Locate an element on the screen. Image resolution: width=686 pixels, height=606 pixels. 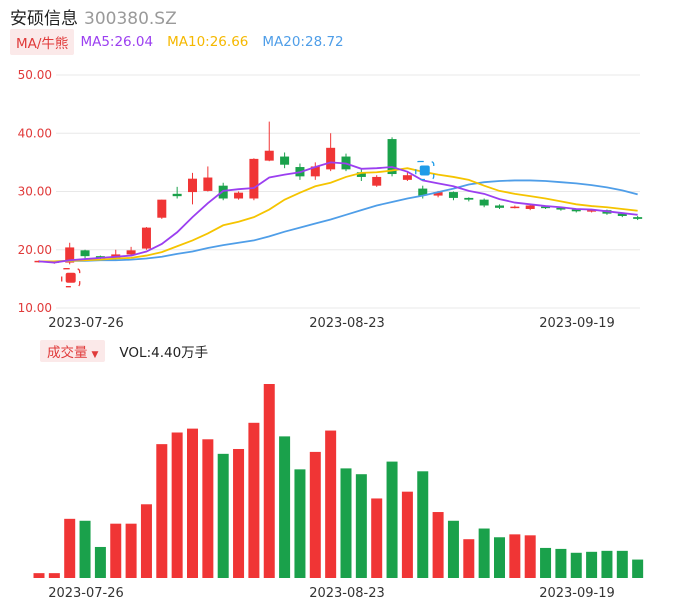
volume-value: VOL:4.40万手 is located at coordinates (164, 353).